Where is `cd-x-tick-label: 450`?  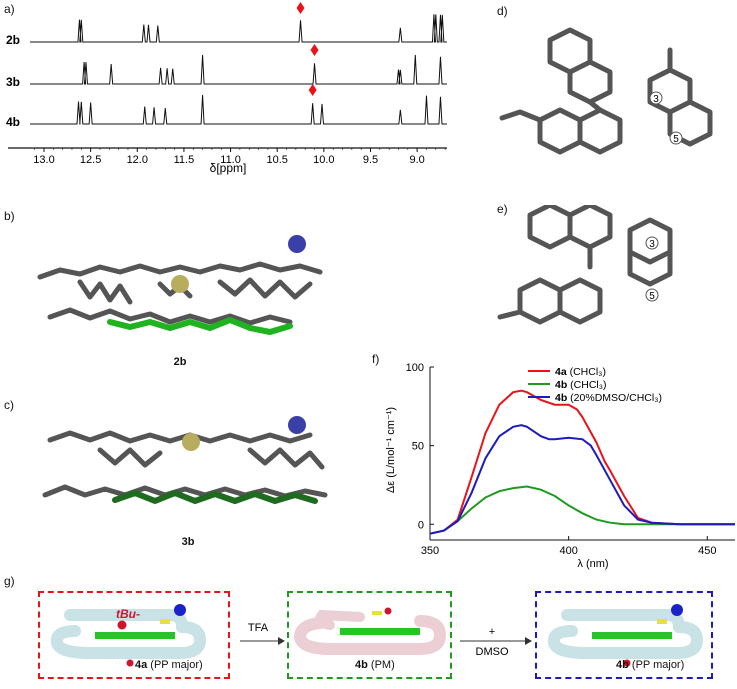
cd-x-tick-label: 450 is located at coordinates (707, 551).